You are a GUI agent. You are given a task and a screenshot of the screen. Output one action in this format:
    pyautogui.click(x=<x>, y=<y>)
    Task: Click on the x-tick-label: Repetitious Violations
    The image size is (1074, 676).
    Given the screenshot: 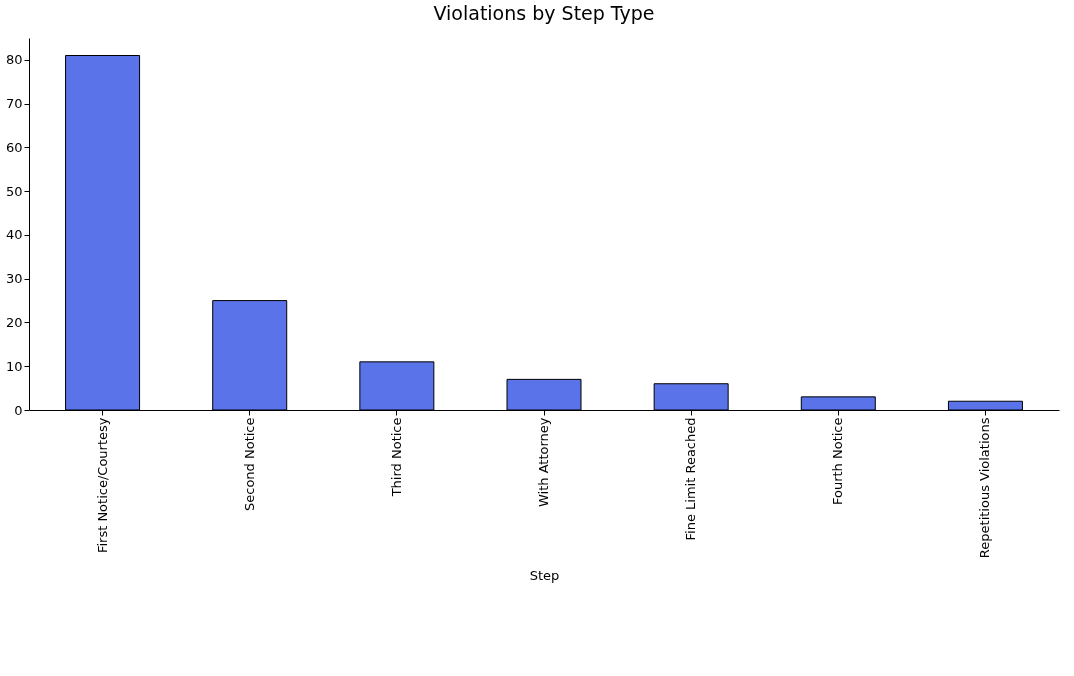 What is the action you would take?
    pyautogui.click(x=985, y=488)
    